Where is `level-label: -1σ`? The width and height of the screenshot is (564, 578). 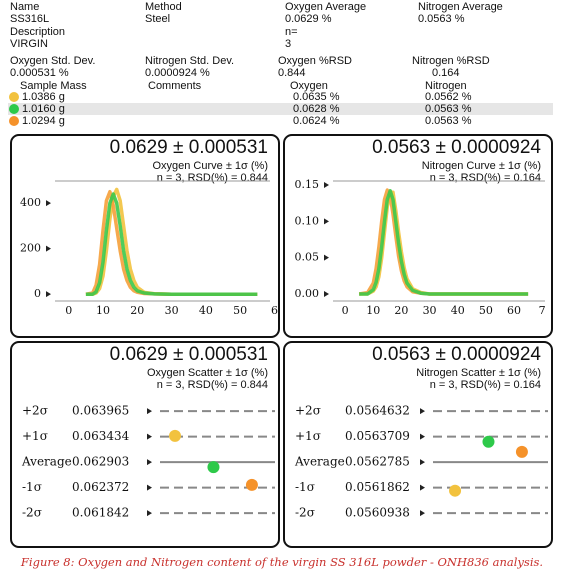 level-label: -1σ is located at coordinates (305, 487).